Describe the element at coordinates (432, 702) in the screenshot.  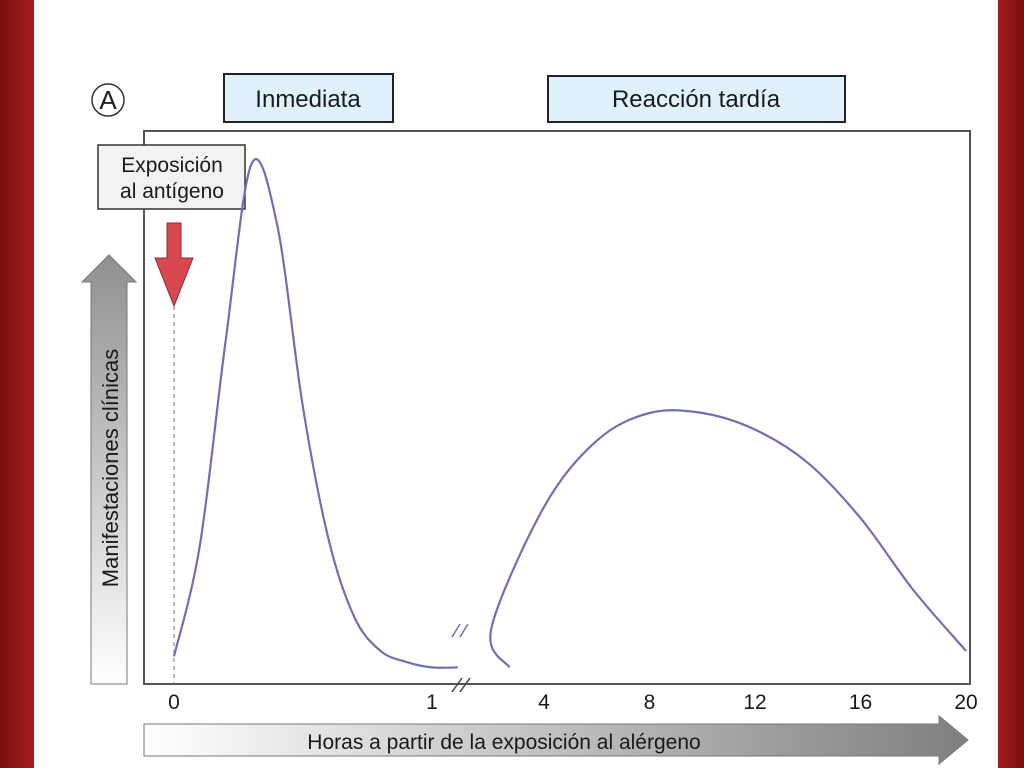
I see `x-tick-label: 1` at that location.